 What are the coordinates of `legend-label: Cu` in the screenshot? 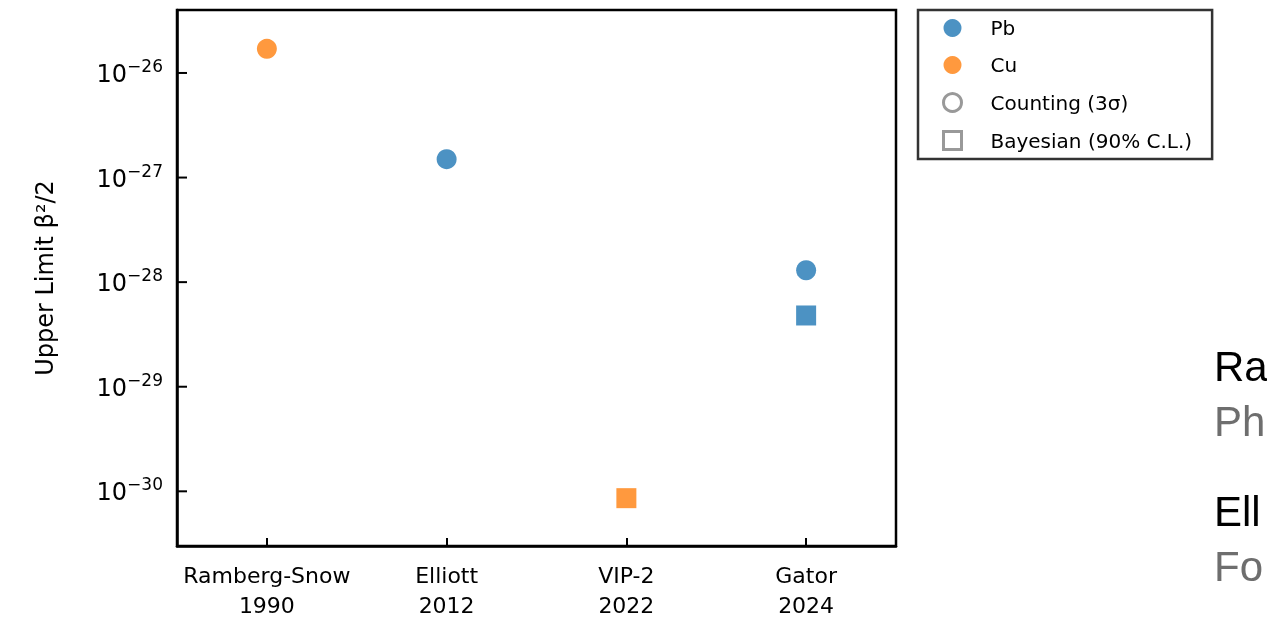 It's located at (1004, 65).